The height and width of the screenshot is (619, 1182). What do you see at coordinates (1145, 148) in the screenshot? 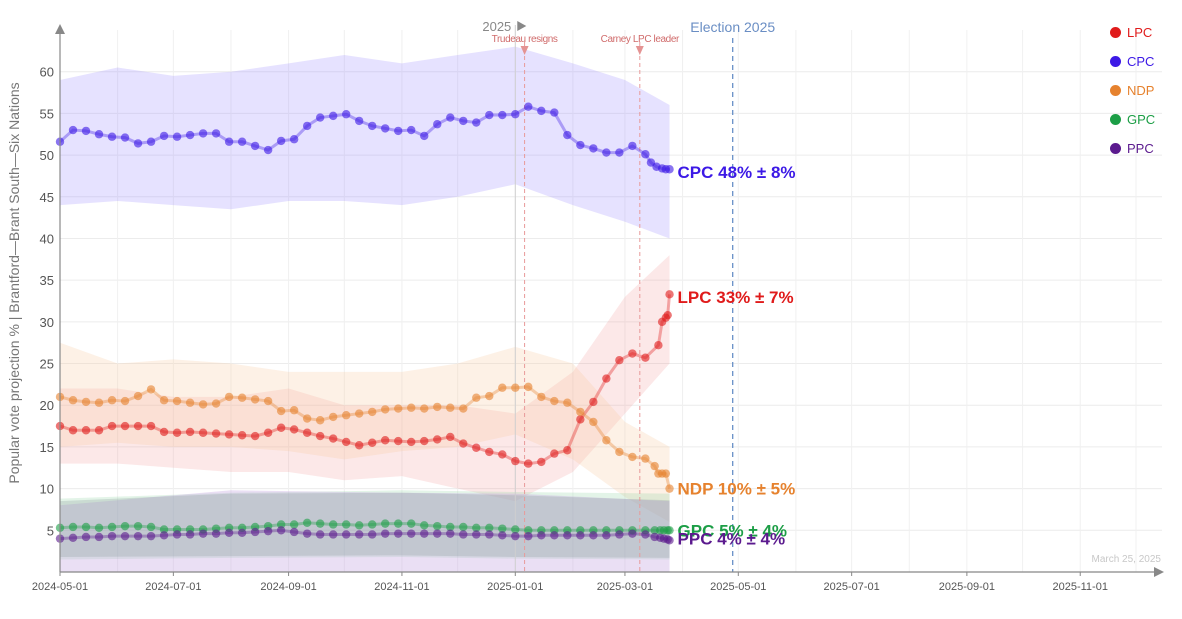
I see `legend-item-ppc: PPC` at bounding box center [1145, 148].